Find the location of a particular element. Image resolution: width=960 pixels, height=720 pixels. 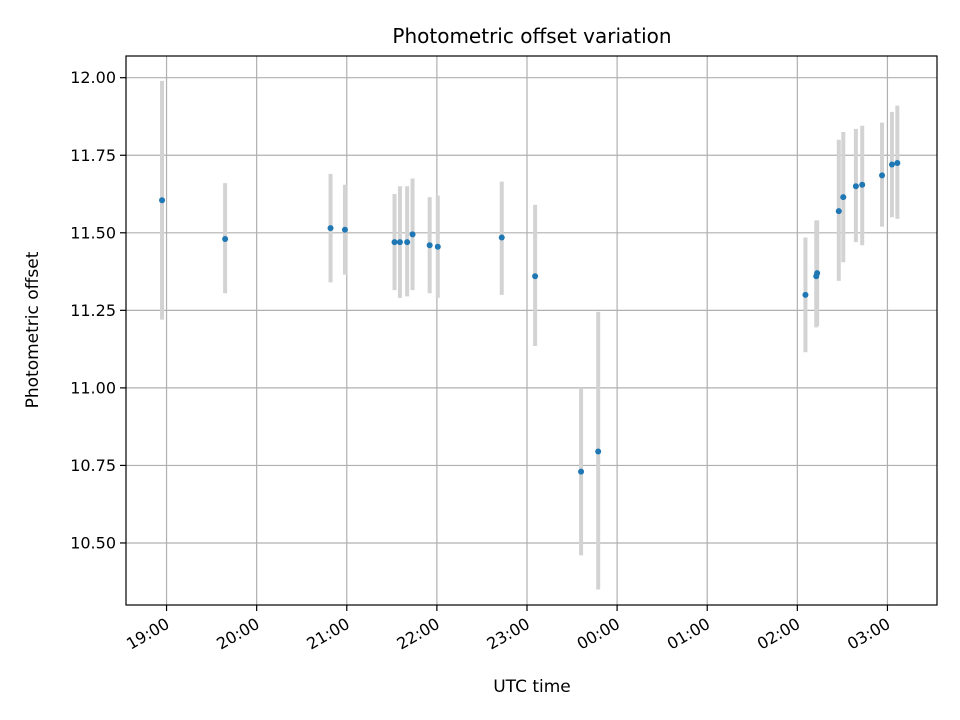

x-tick-label: 20:00 is located at coordinates (237, 634).